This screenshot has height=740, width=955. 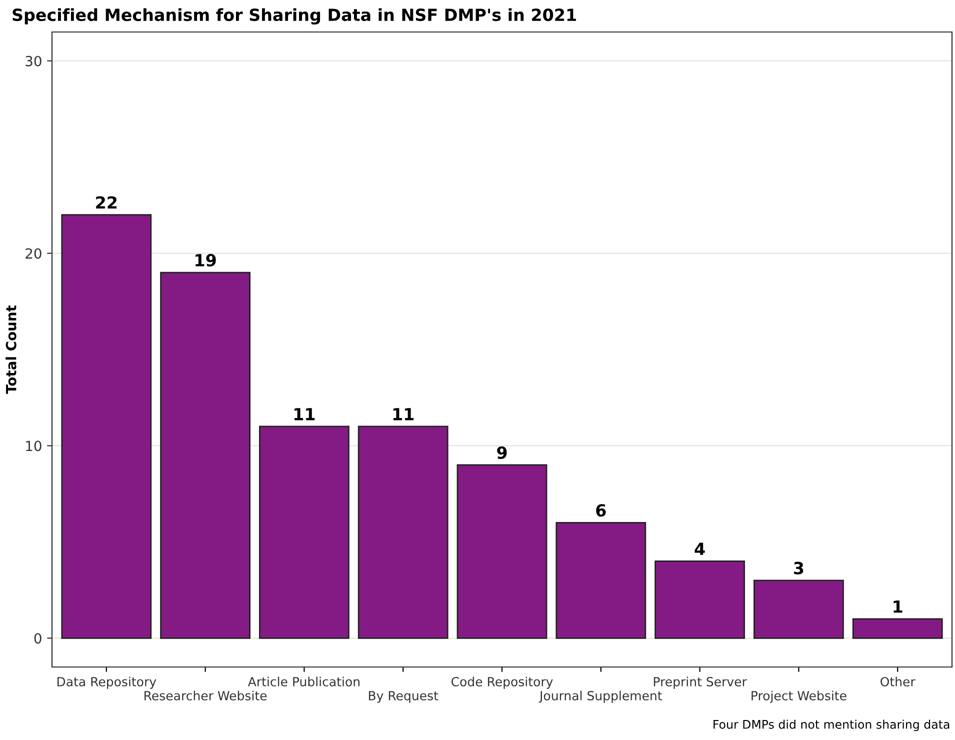 What do you see at coordinates (206, 260) in the screenshot?
I see `data-label: 19` at bounding box center [206, 260].